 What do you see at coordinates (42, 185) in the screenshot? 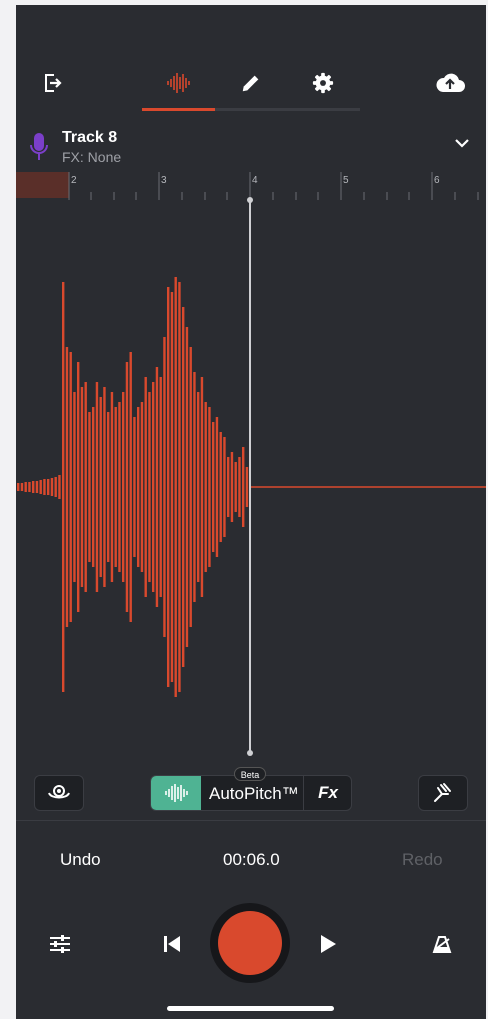
I see `ruler-highlight` at bounding box center [42, 185].